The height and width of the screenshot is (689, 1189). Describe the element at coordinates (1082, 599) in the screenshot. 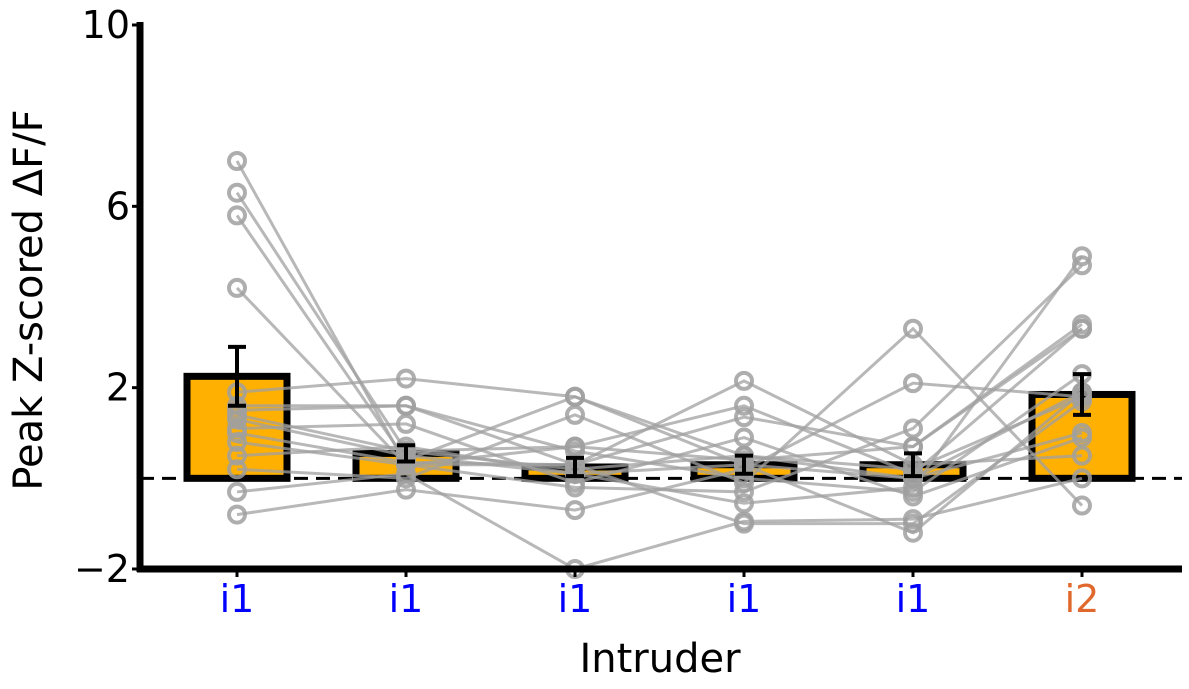

I see `x-tick-label: i2` at that location.